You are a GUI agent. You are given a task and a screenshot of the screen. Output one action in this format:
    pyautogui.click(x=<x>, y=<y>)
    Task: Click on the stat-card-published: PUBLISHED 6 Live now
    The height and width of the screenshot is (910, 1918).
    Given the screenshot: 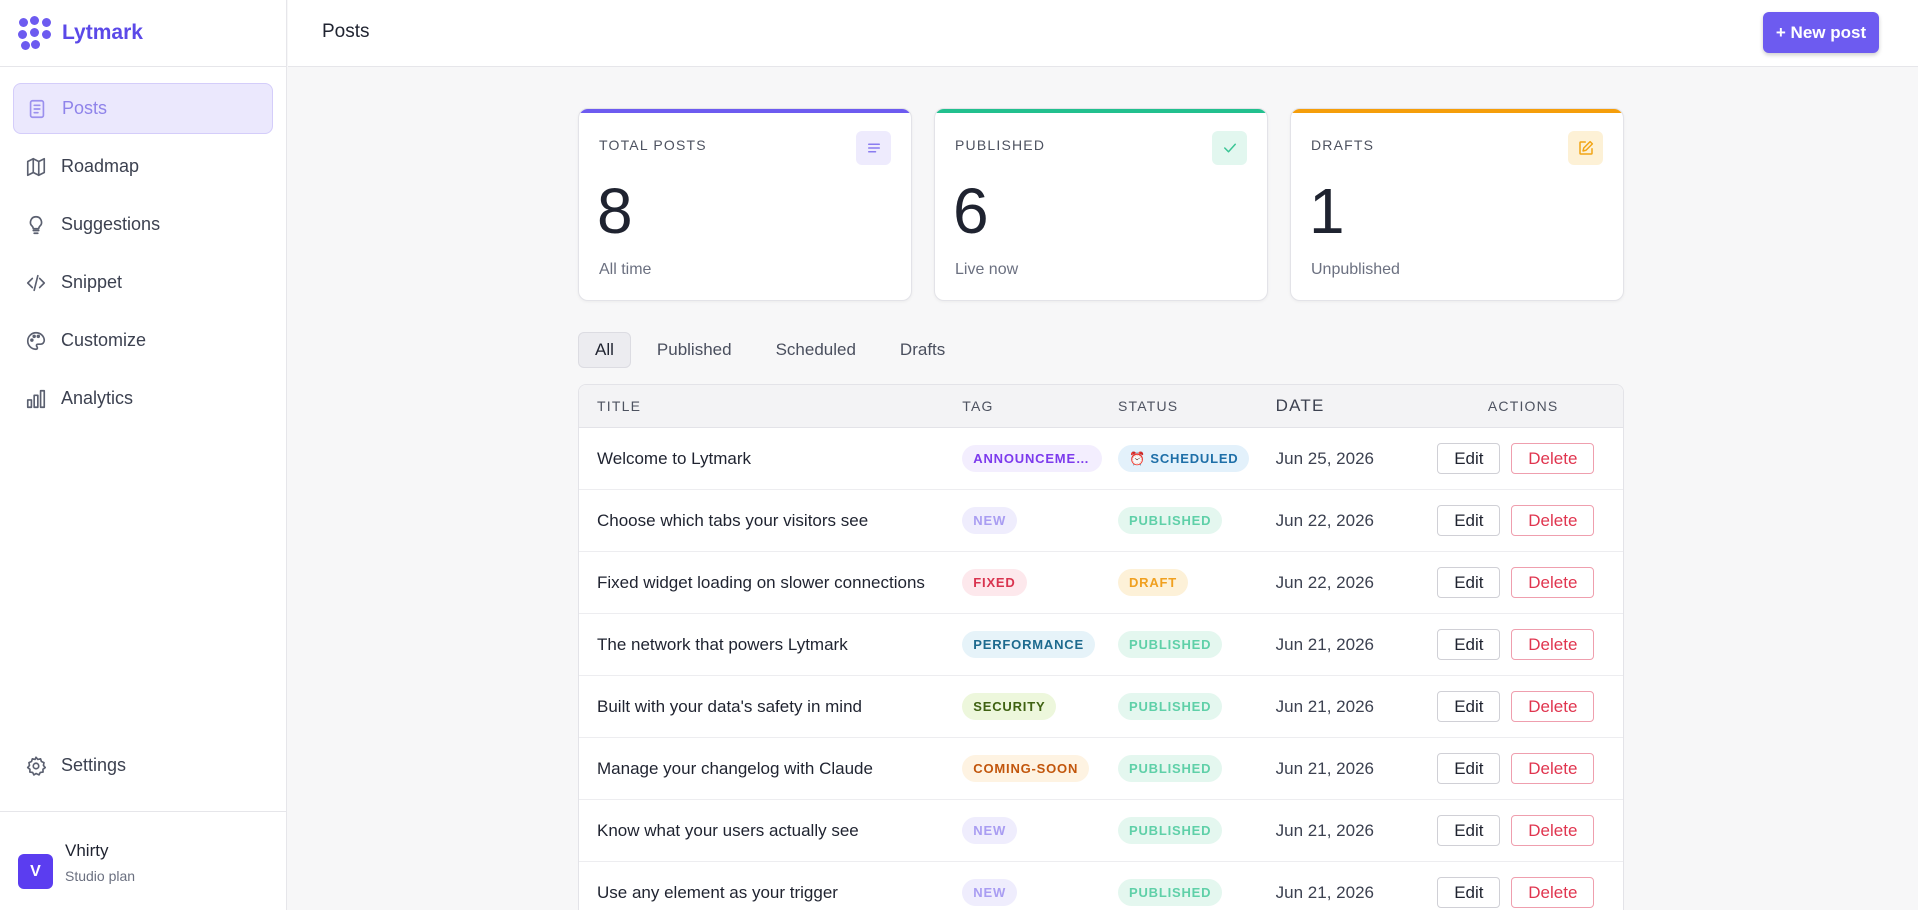 What is the action you would take?
    pyautogui.click(x=1101, y=204)
    